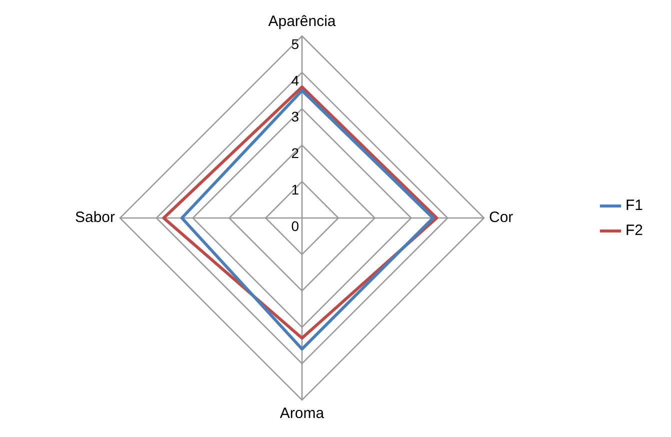 This screenshot has height=437, width=671. Describe the element at coordinates (634, 231) in the screenshot. I see `legend-label: F2` at that location.